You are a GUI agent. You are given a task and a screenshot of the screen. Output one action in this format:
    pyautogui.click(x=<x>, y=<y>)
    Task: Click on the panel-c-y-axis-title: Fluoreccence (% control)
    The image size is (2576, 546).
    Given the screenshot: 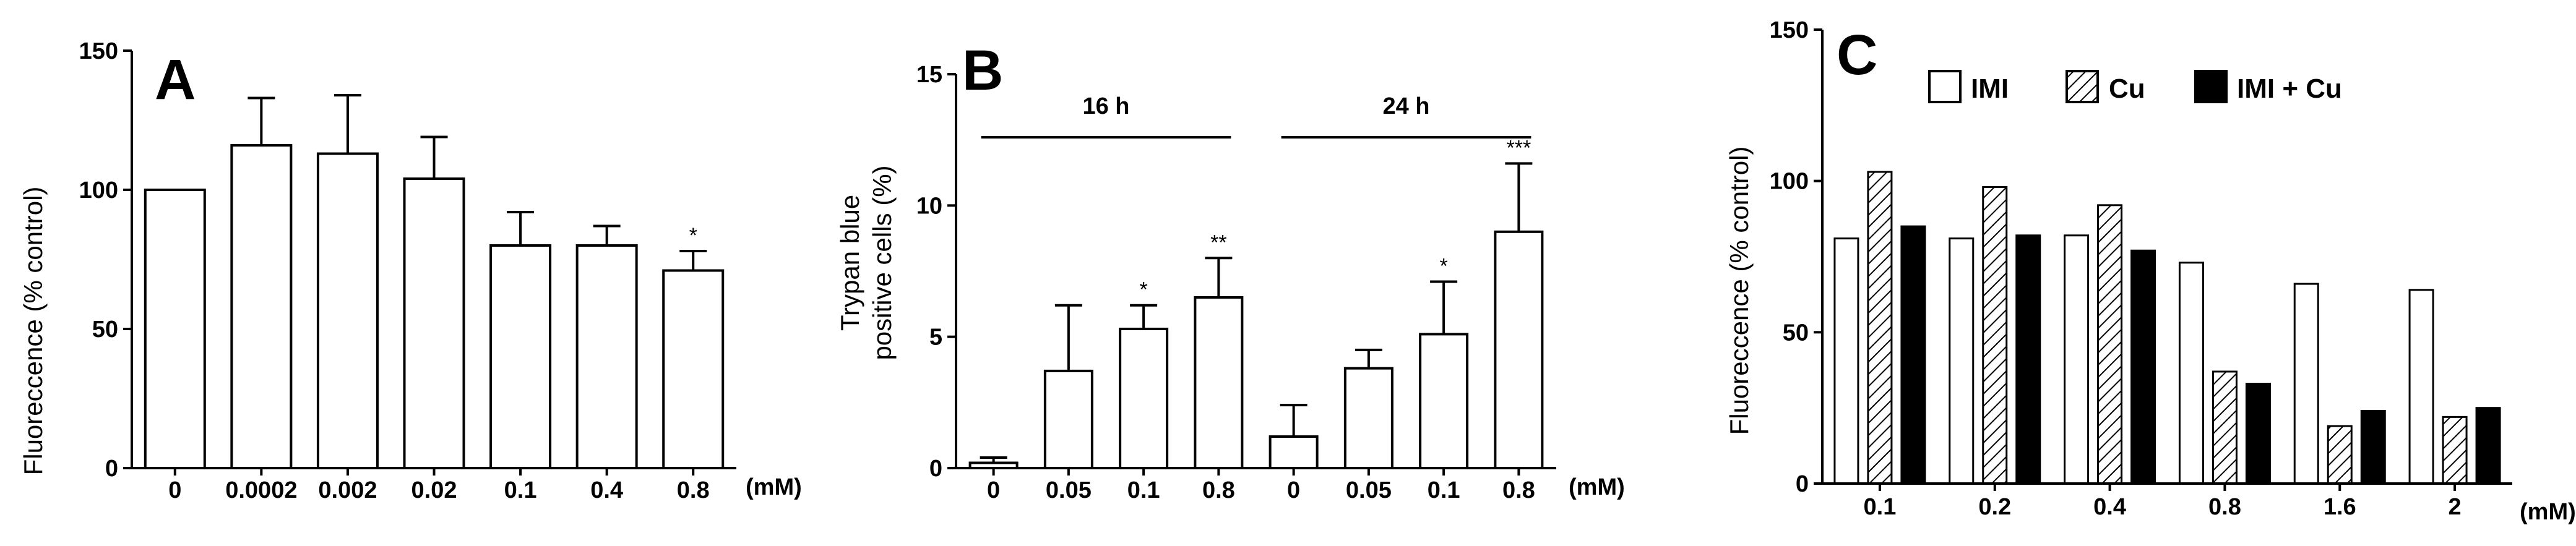 What is the action you would take?
    pyautogui.click(x=1739, y=291)
    